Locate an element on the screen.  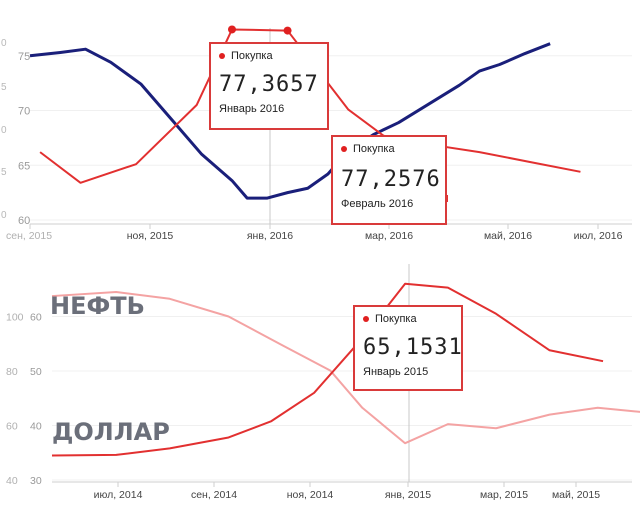
y-tick-label: 70 is located at coordinates (24, 112).